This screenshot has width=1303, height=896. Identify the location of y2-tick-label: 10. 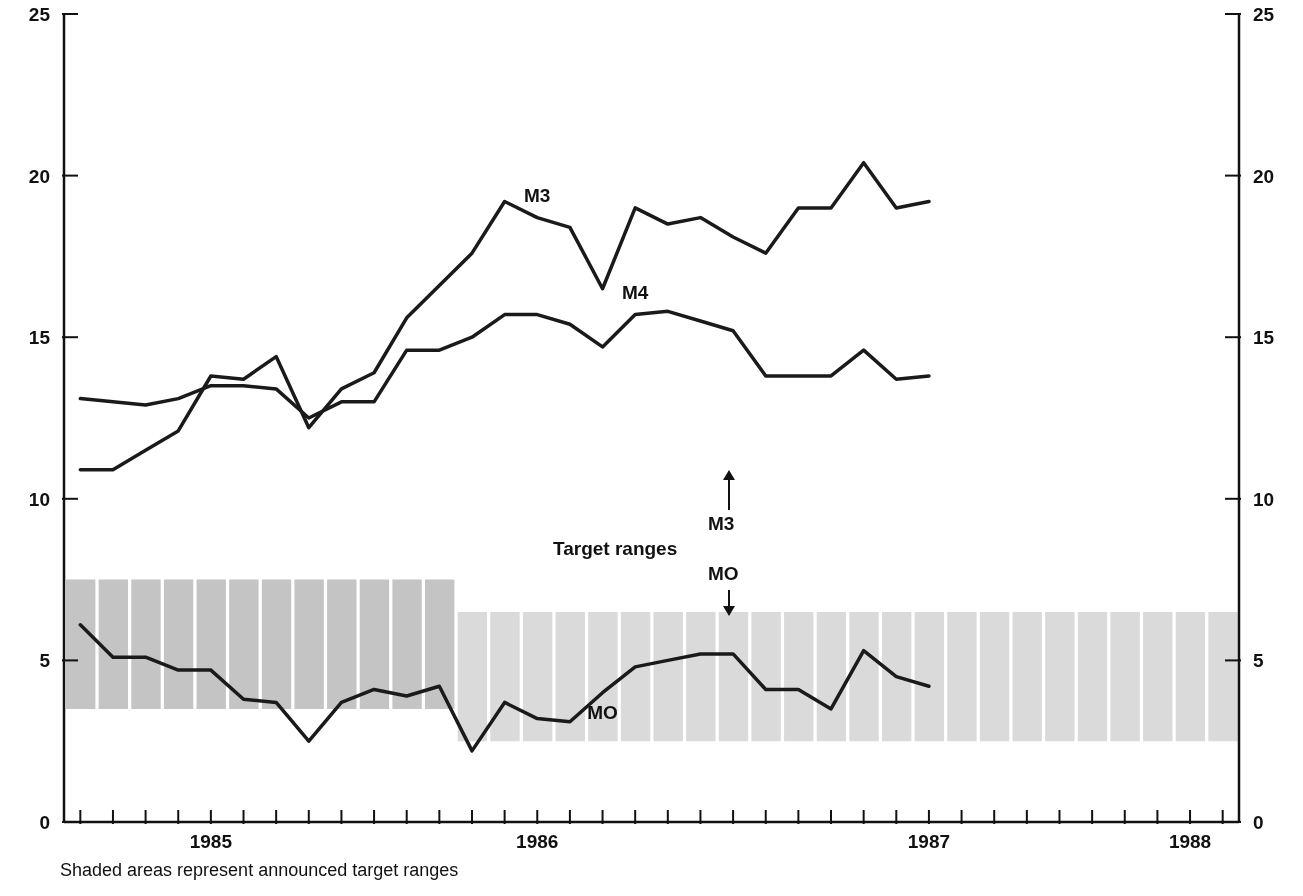
(1264, 499).